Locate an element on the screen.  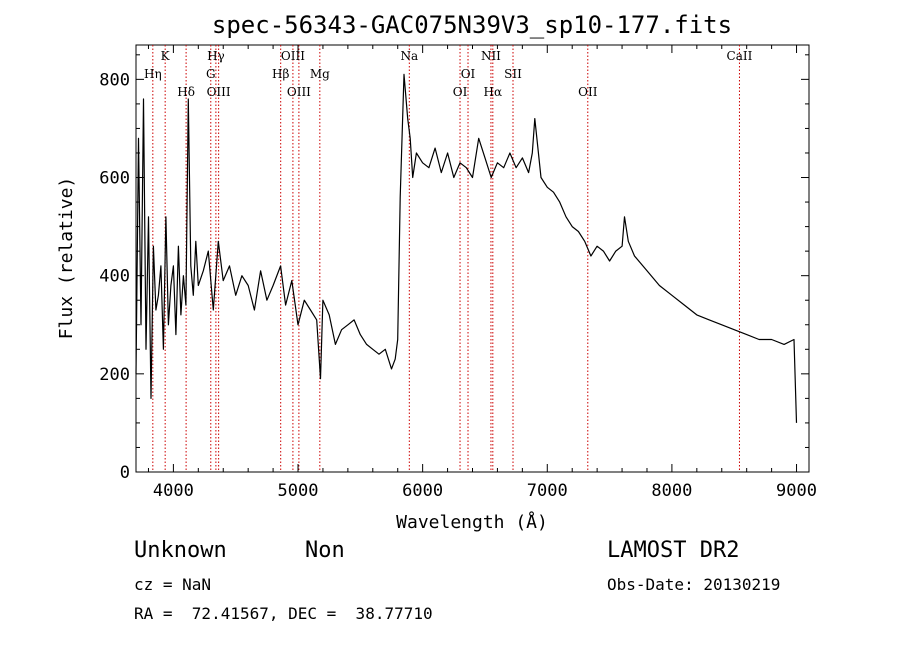
survey-name: LAMOST DR2 is located at coordinates (673, 550).